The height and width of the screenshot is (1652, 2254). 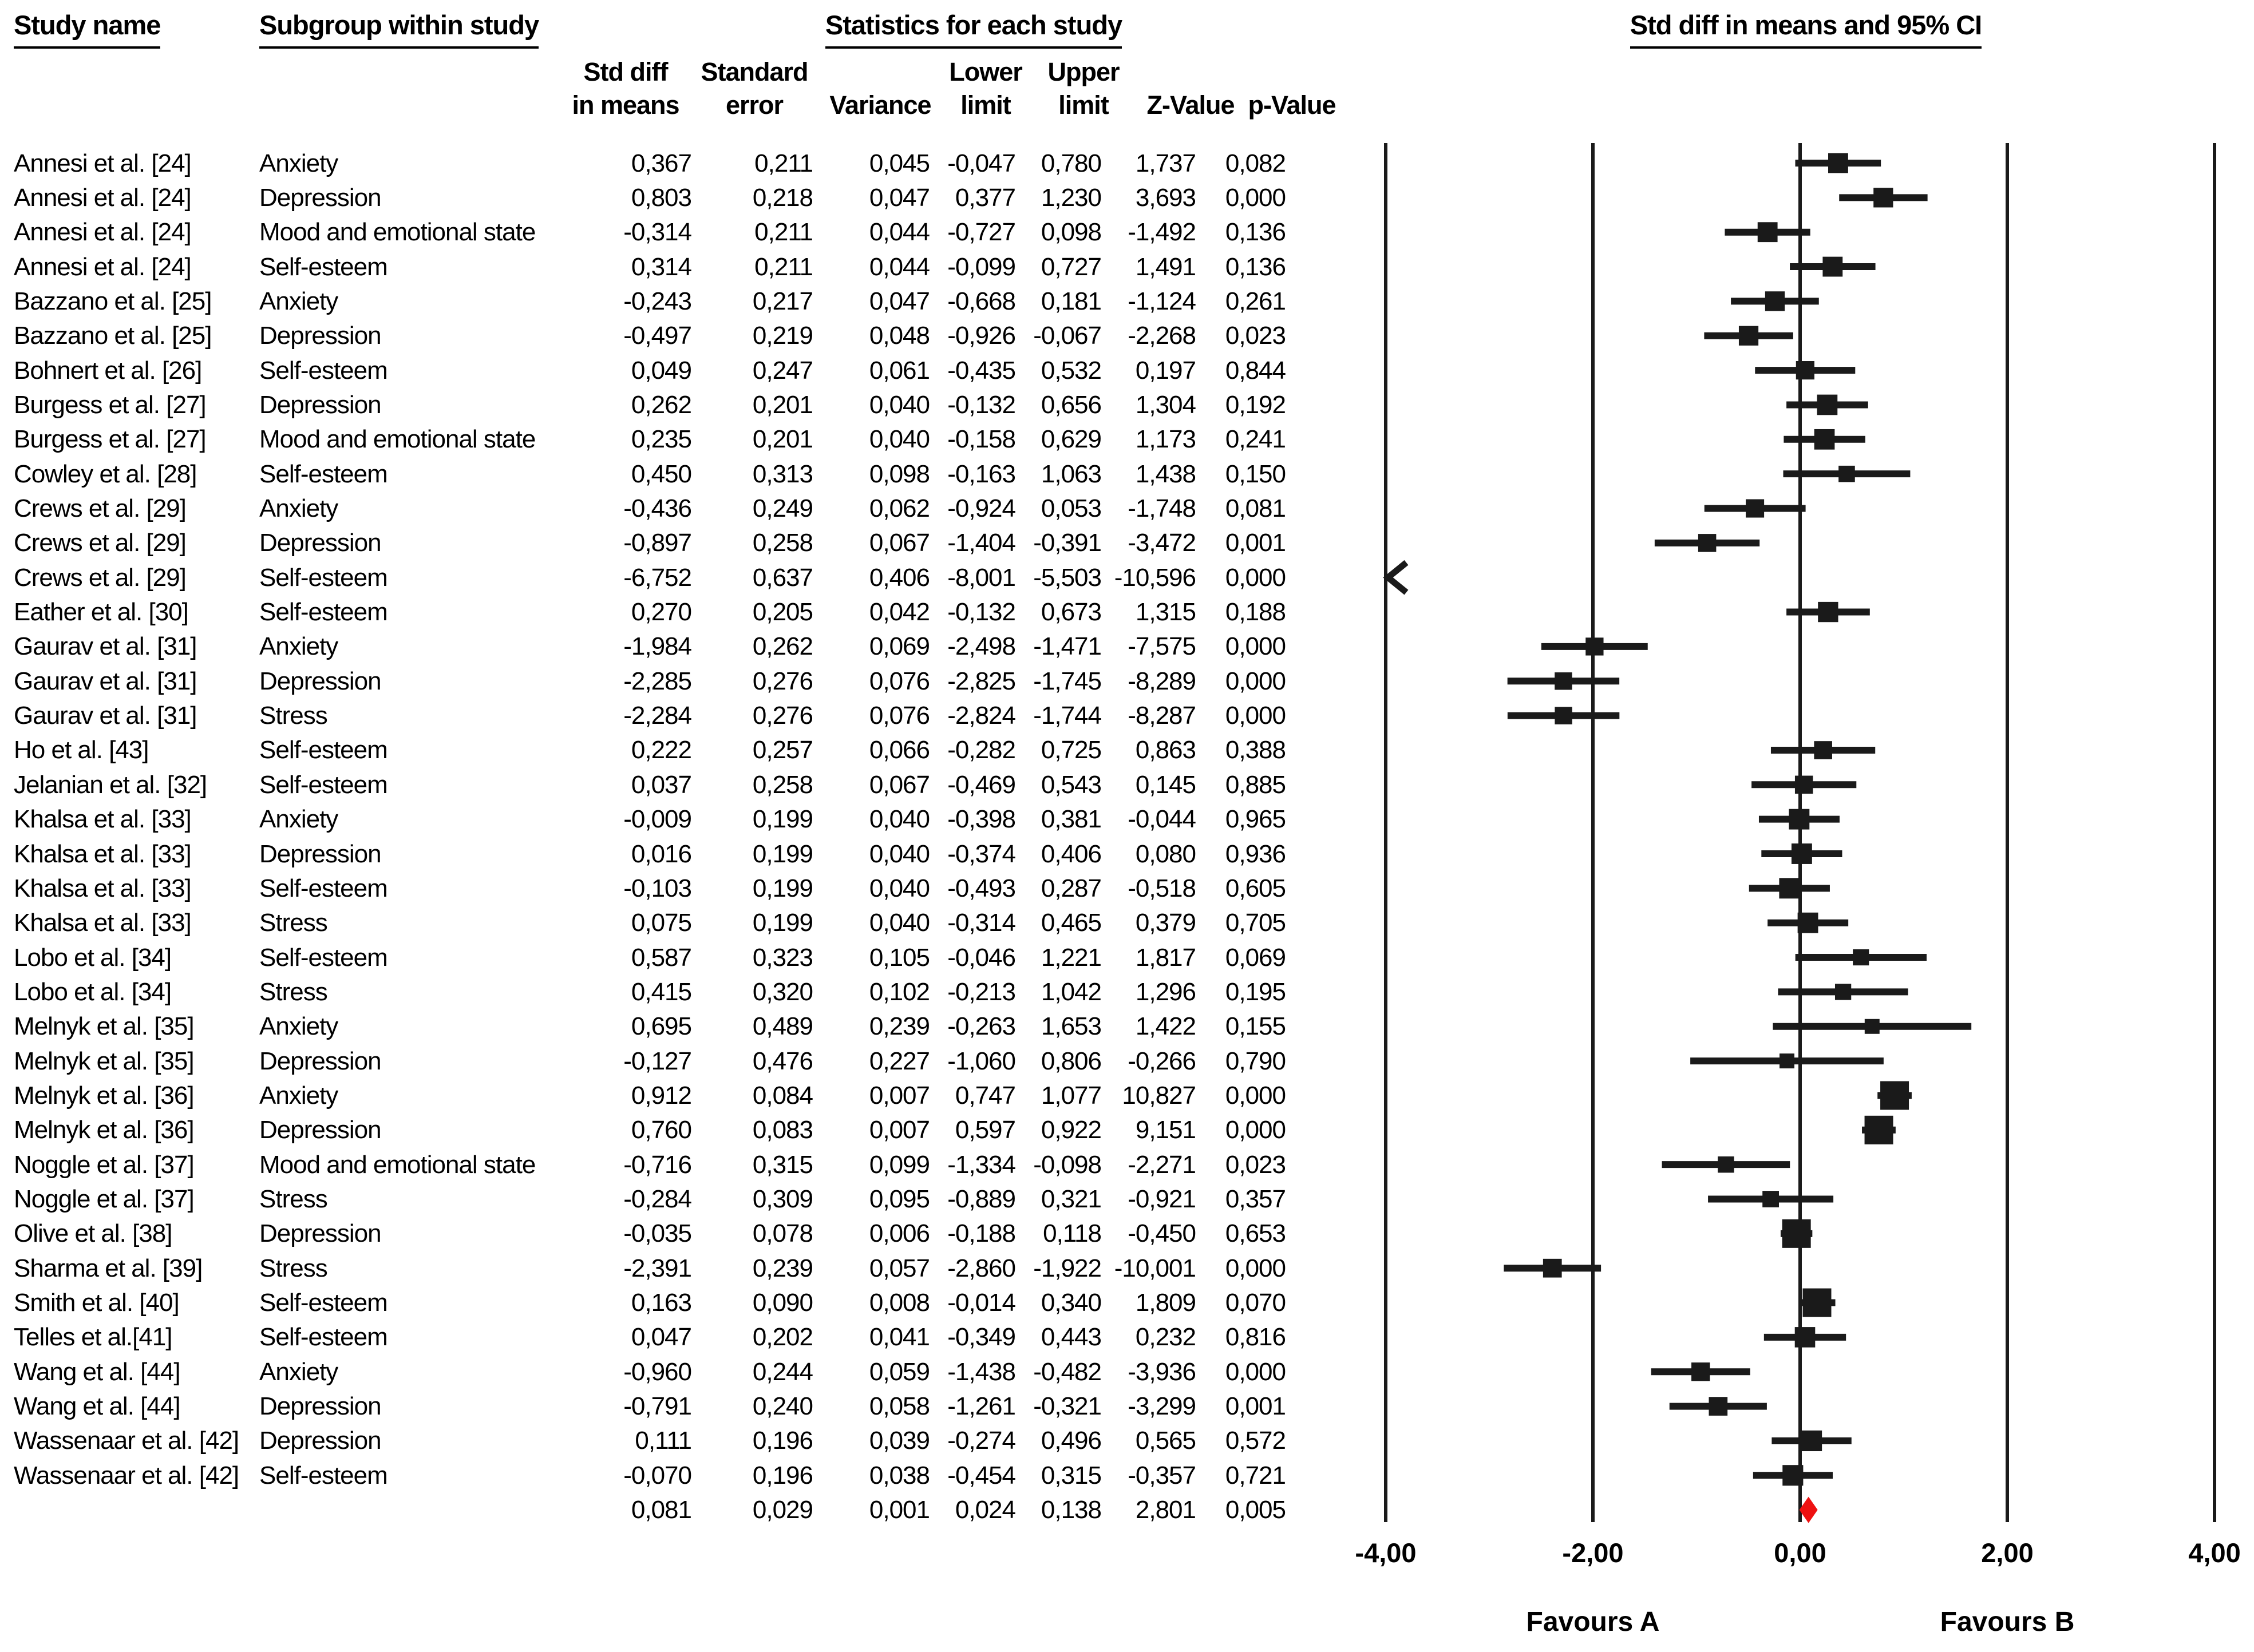 What do you see at coordinates (657, 647) in the screenshot?
I see `stat-cell: -1,984` at bounding box center [657, 647].